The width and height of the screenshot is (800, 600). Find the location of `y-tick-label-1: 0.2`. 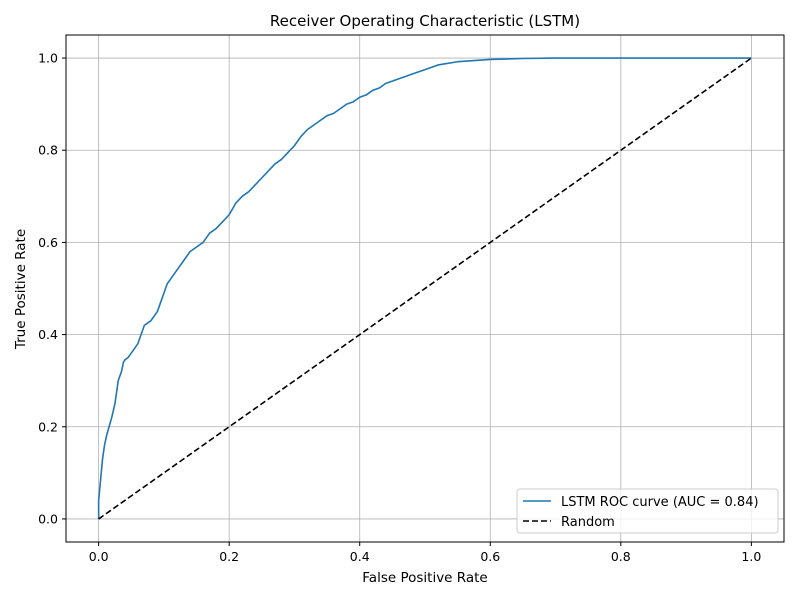

y-tick-label-1: 0.2 is located at coordinates (48, 426).